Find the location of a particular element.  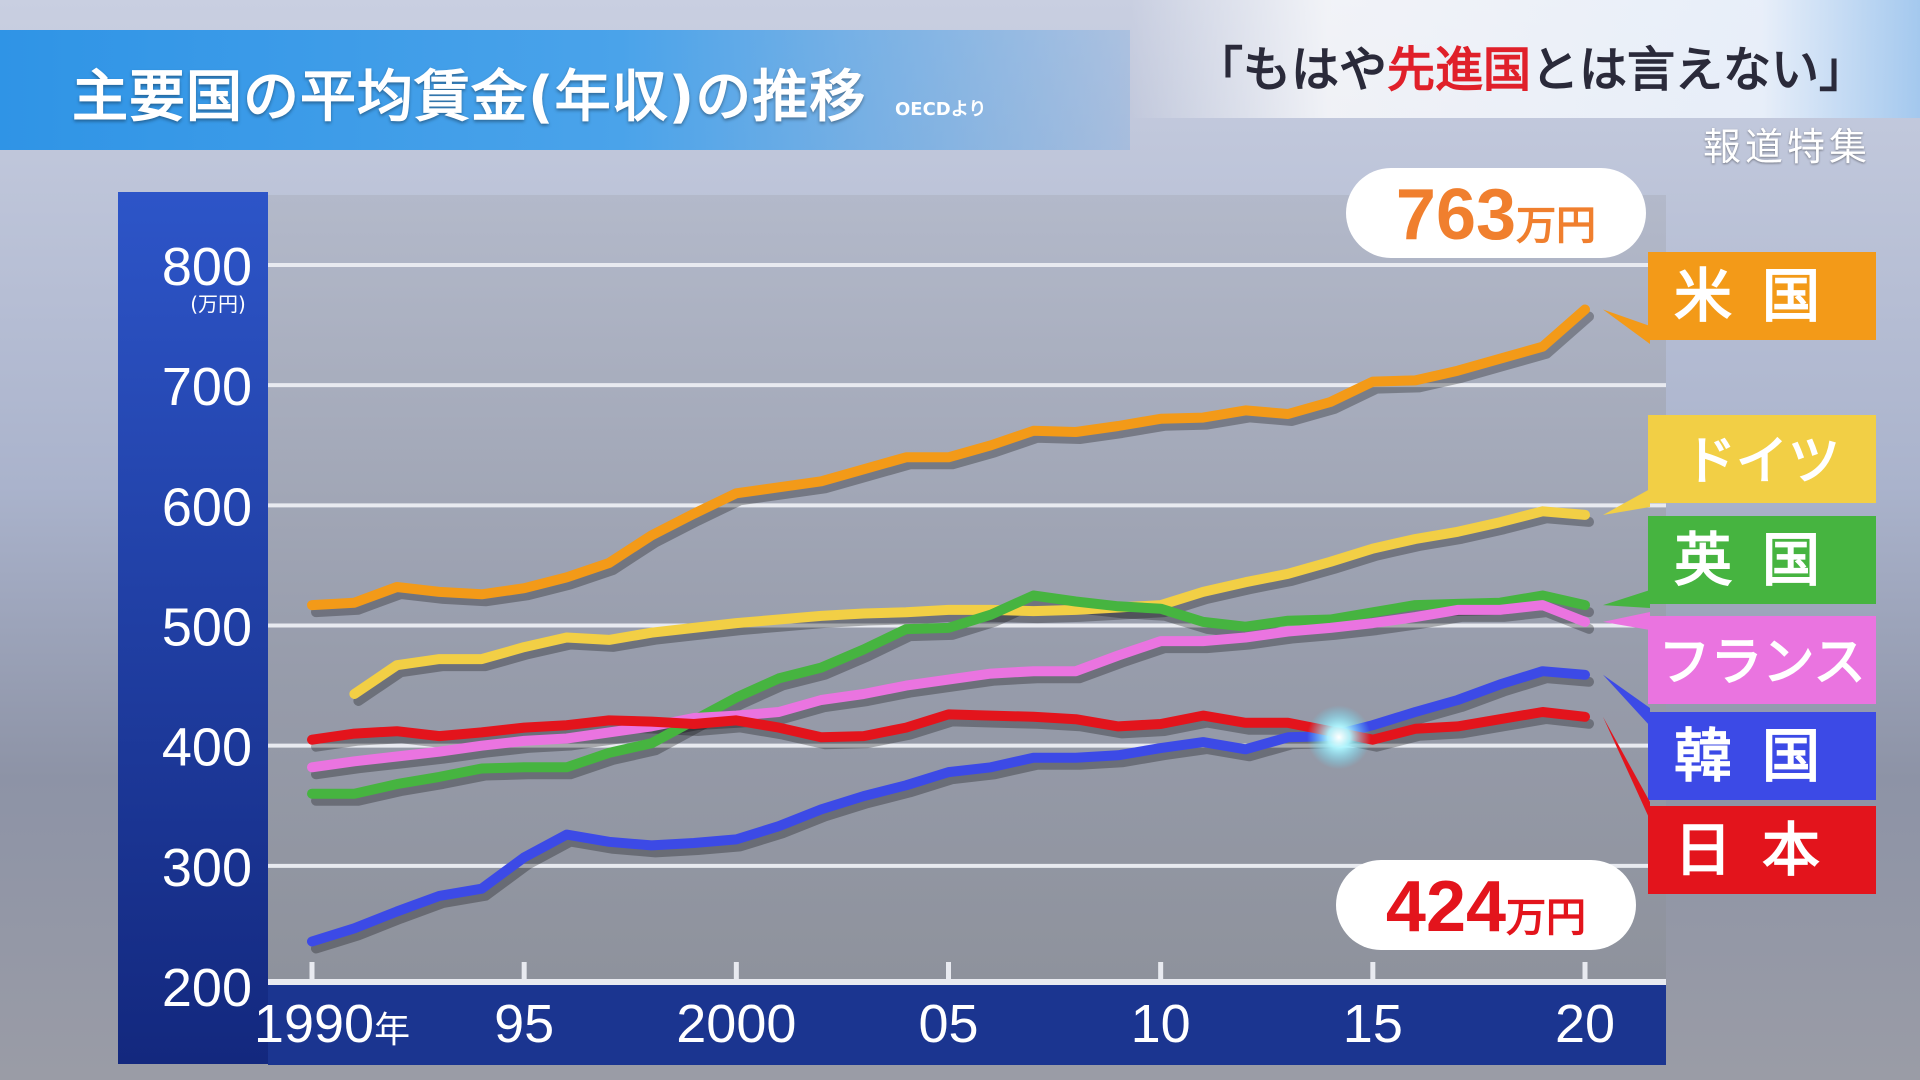

svg-text: 763万円 is located at coordinates (1496, 215).